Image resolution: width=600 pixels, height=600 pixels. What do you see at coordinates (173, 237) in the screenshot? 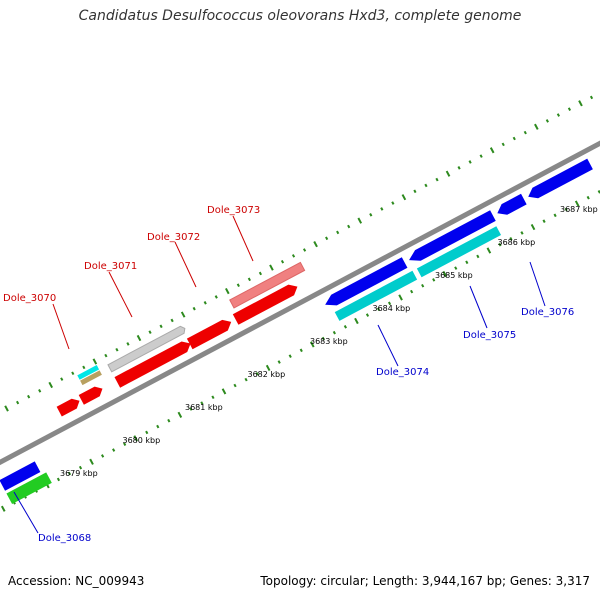
I see `gene-label: Dole_3072` at bounding box center [173, 237].